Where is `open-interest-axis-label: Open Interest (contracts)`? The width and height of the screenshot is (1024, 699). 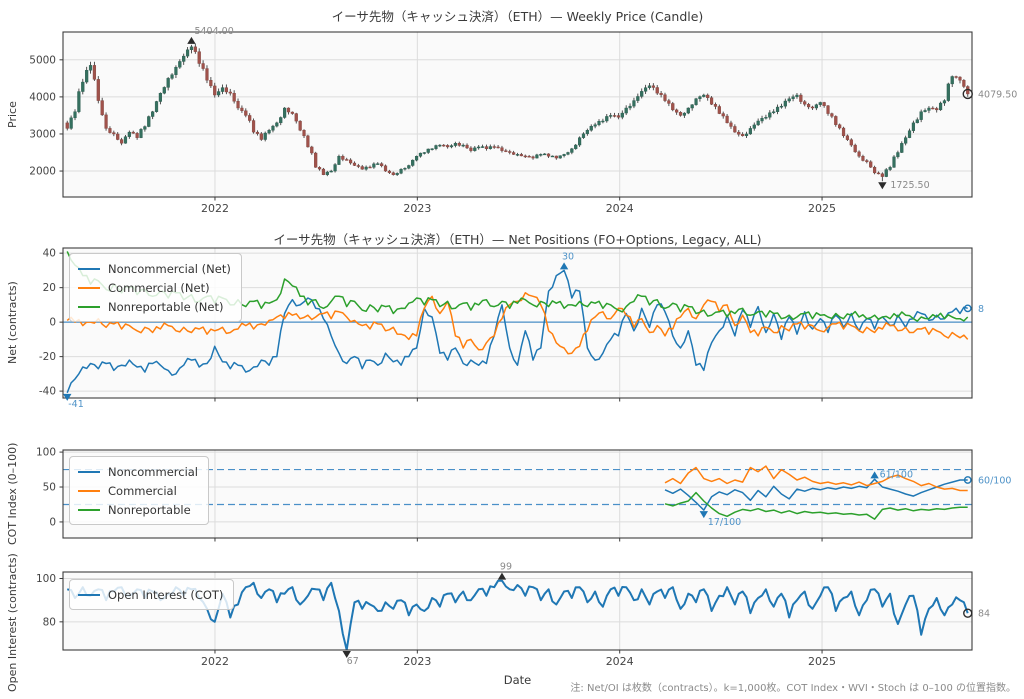
open-interest-axis-label: Open Interest (contracts) is located at coordinates (12, 623).